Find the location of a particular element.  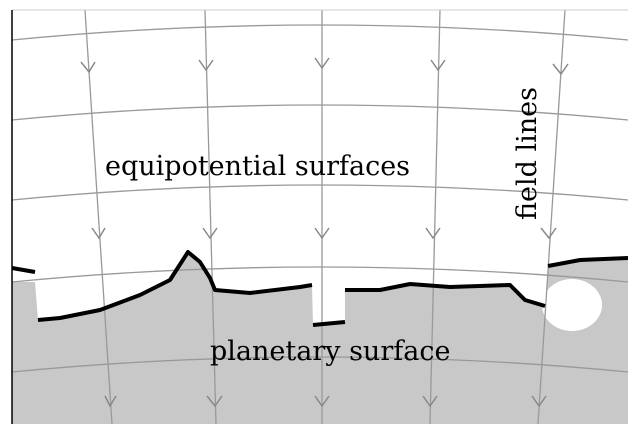

field-lines-label: field lines is located at coordinates (527, 153).